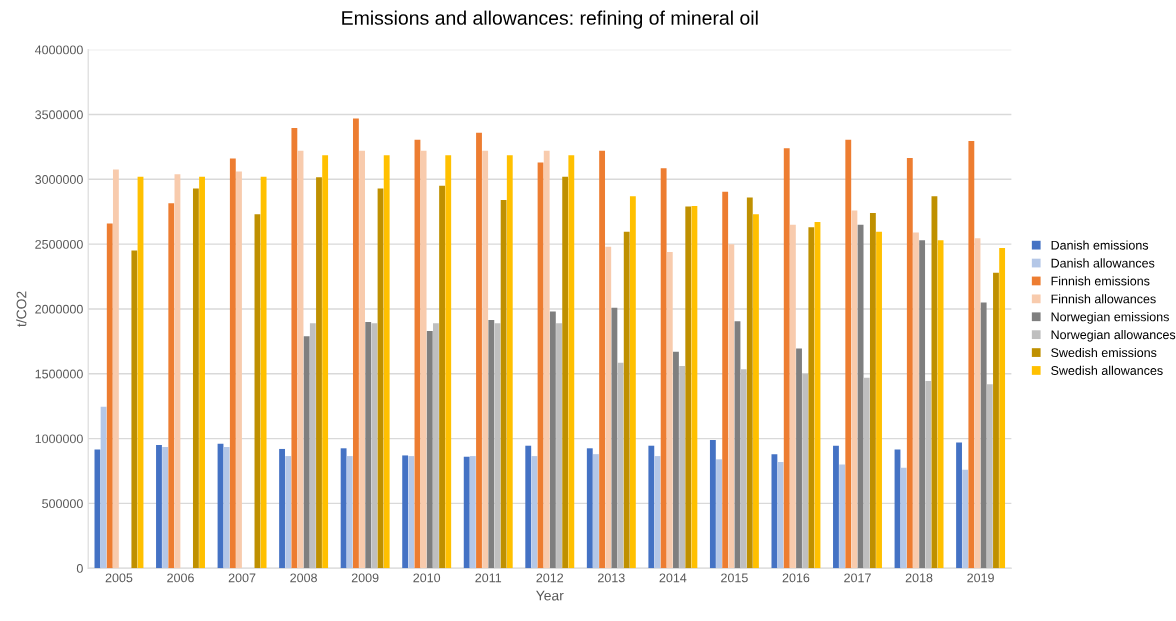 This screenshot has height=621, width=1176. What do you see at coordinates (611, 578) in the screenshot?
I see `x-tick-label: 2013` at bounding box center [611, 578].